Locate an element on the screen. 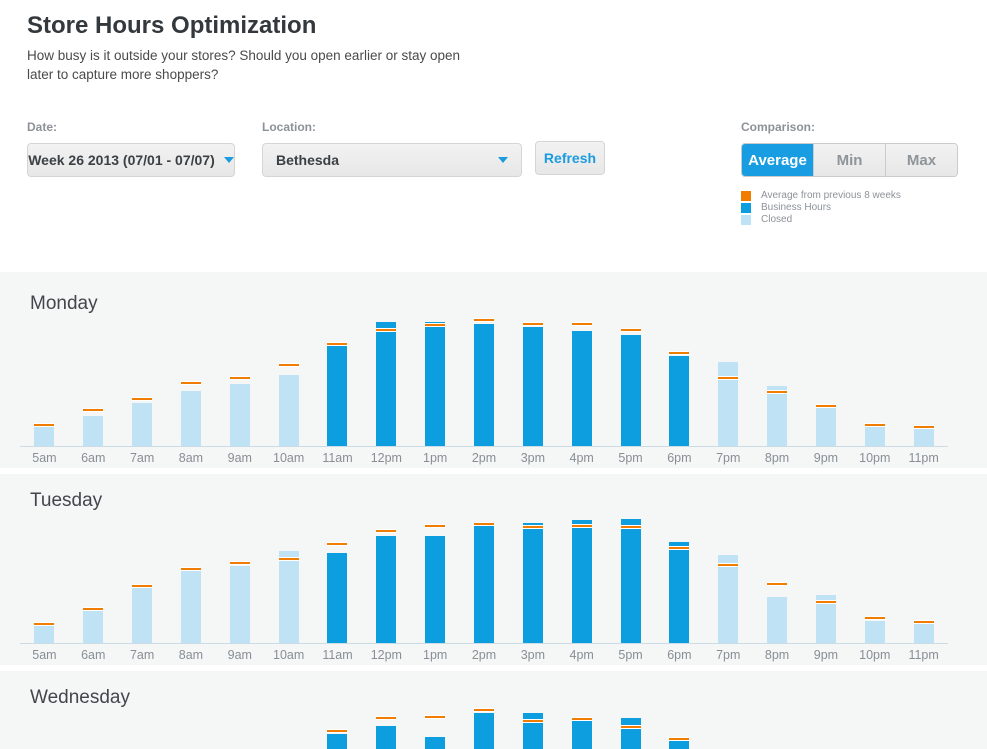  x-axis-label-monday-7pm: 7pm is located at coordinates (728, 458).